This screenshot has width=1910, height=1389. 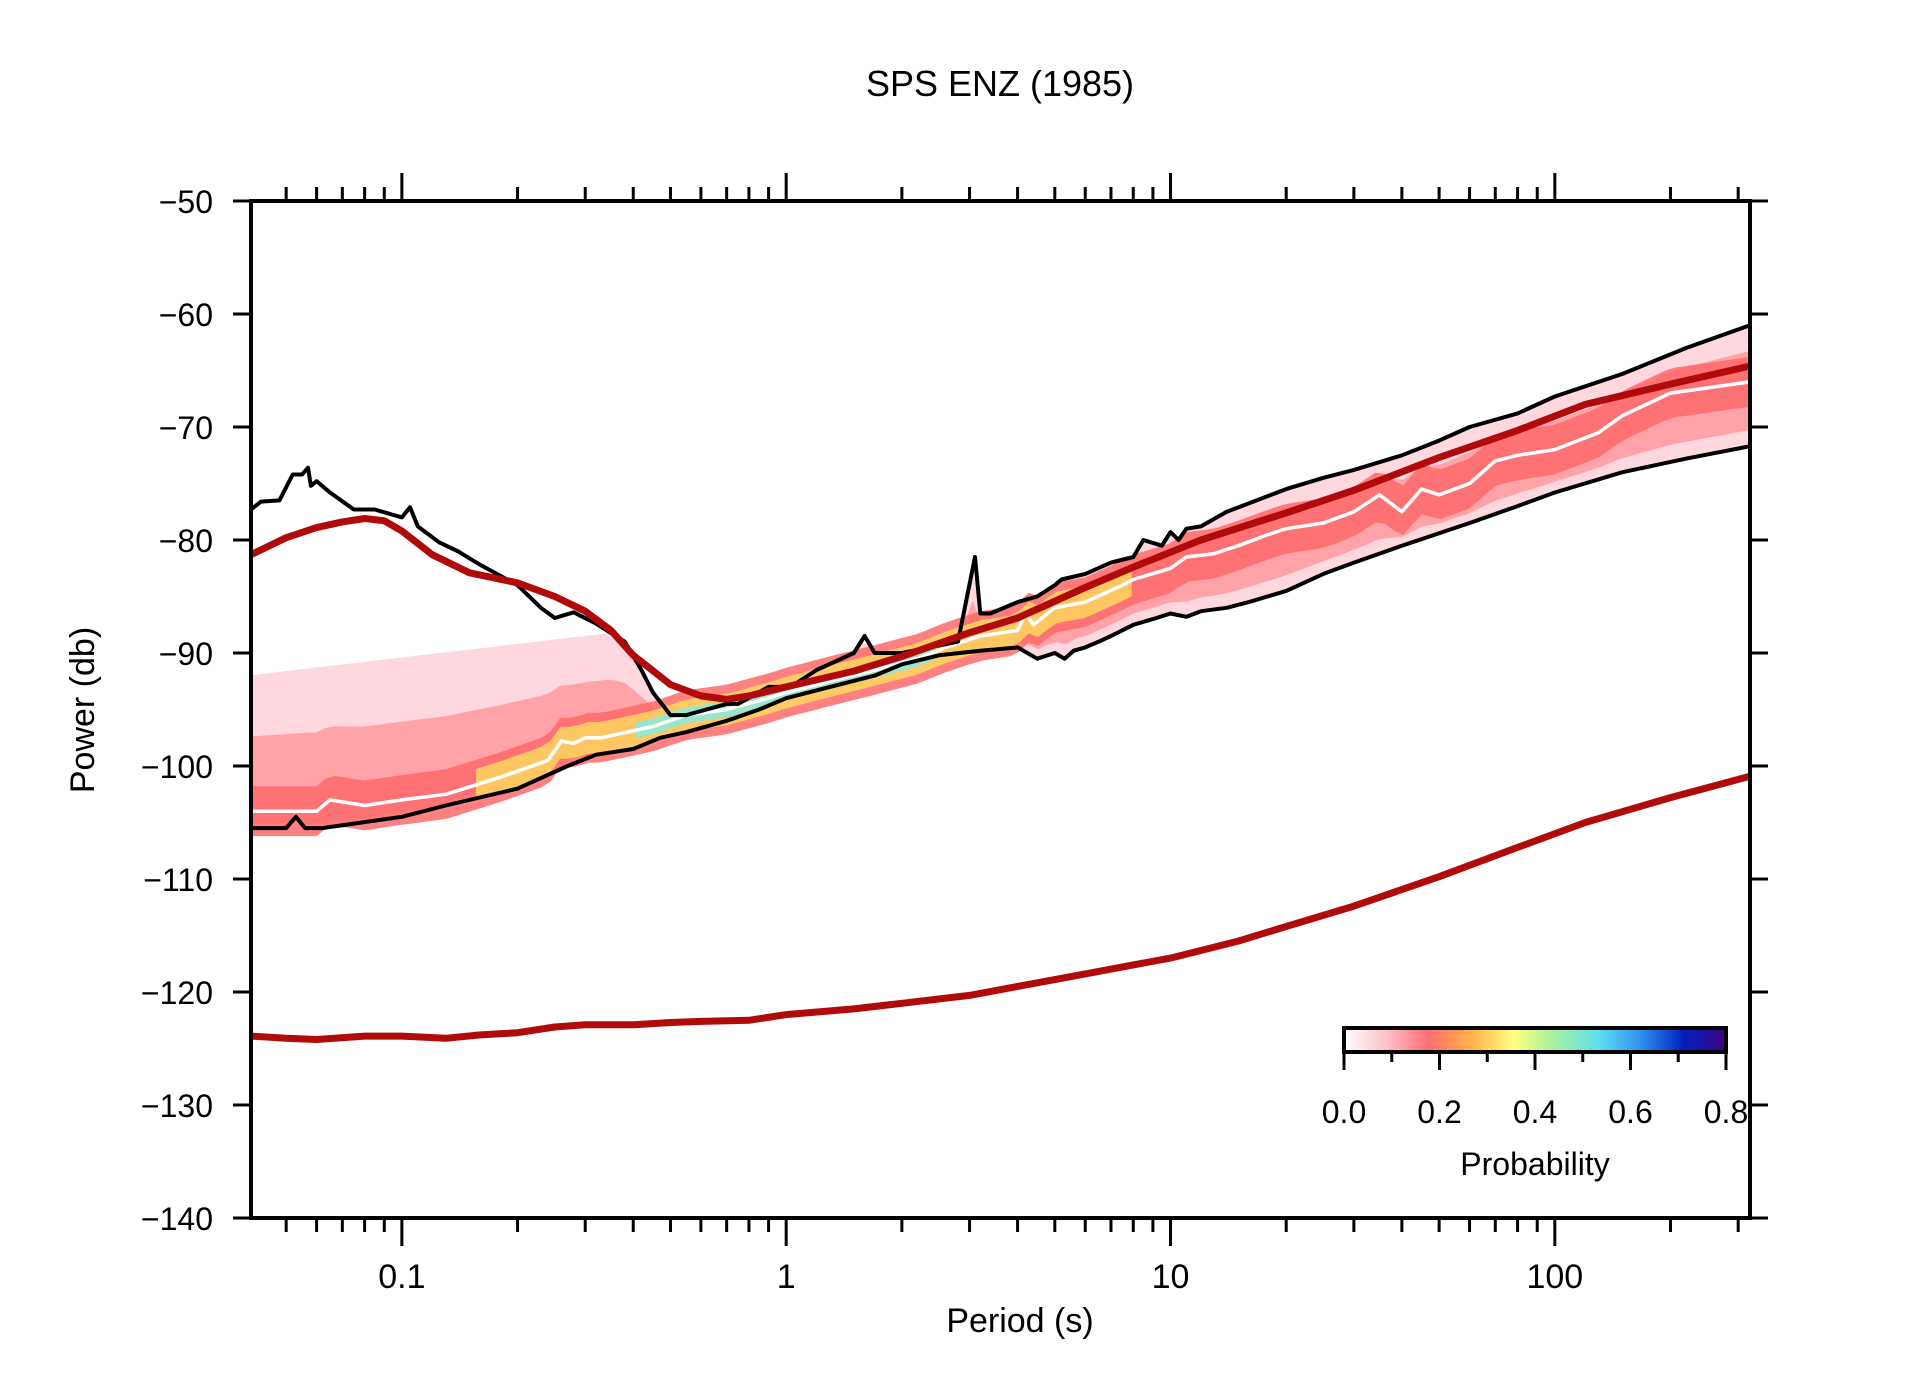 What do you see at coordinates (83, 710) in the screenshot?
I see `y-axis-label: Power (db)` at bounding box center [83, 710].